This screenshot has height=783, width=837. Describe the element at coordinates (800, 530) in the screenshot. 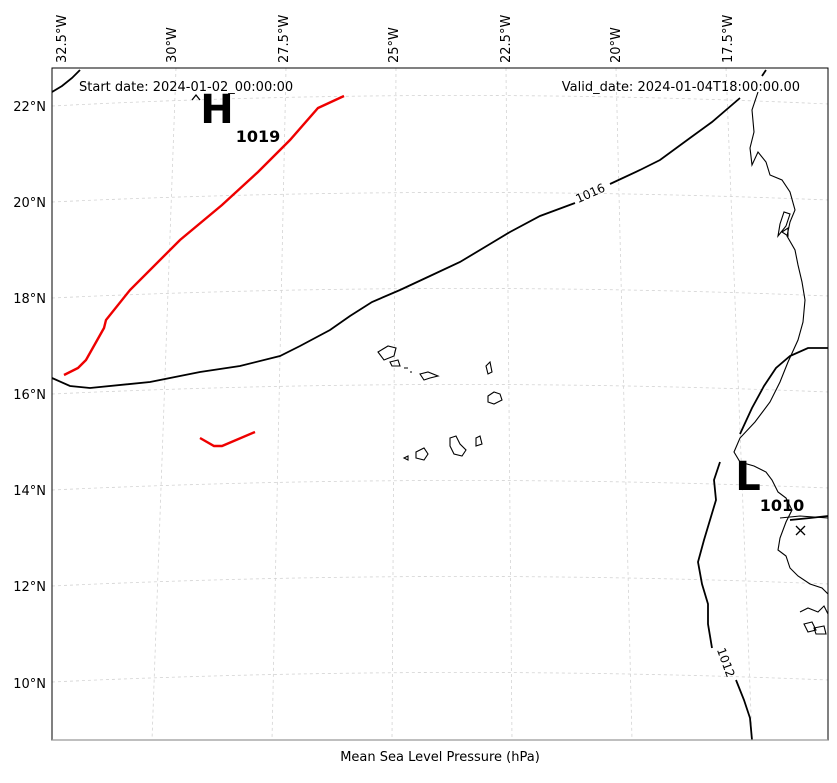

I see `low-center-marker` at that location.